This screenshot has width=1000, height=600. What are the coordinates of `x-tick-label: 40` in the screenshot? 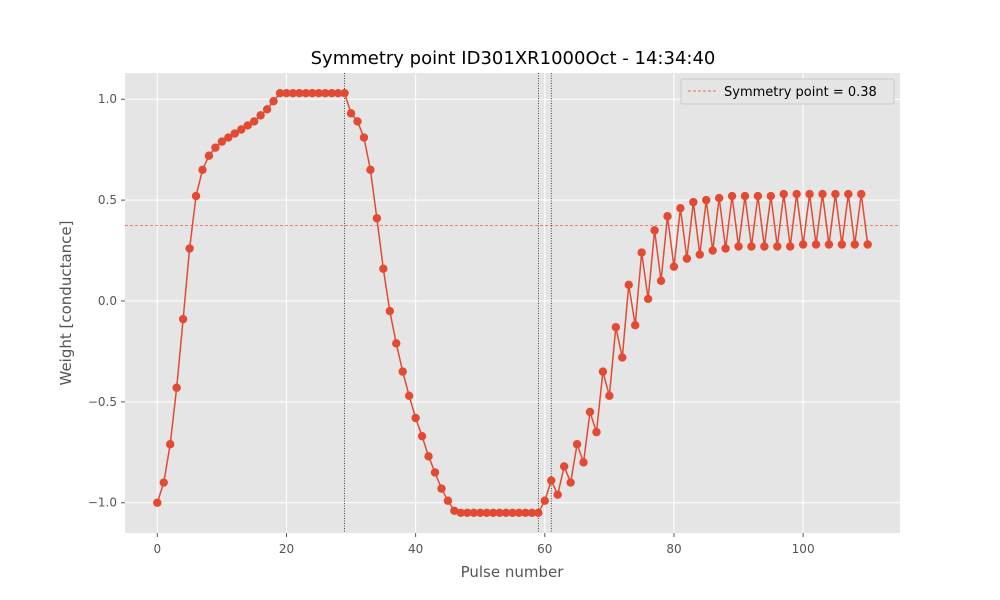 It's located at (415, 549).